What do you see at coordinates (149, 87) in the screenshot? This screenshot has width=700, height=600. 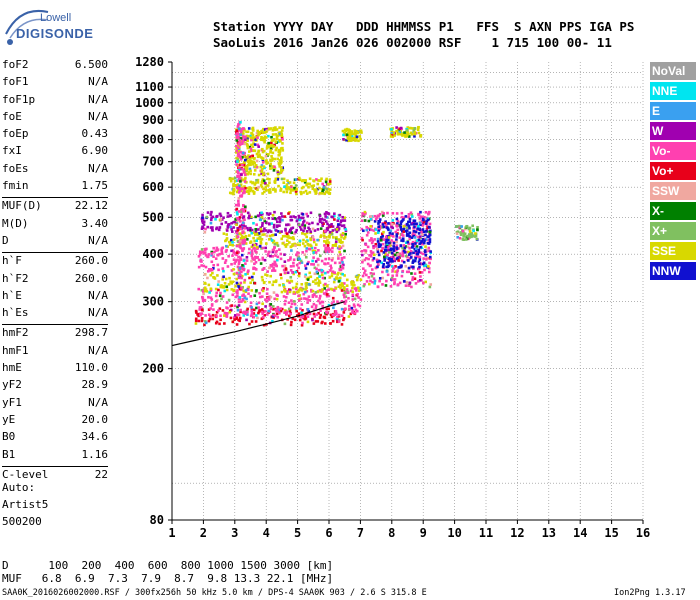 I see `y-tick-label: 1100` at bounding box center [149, 87].